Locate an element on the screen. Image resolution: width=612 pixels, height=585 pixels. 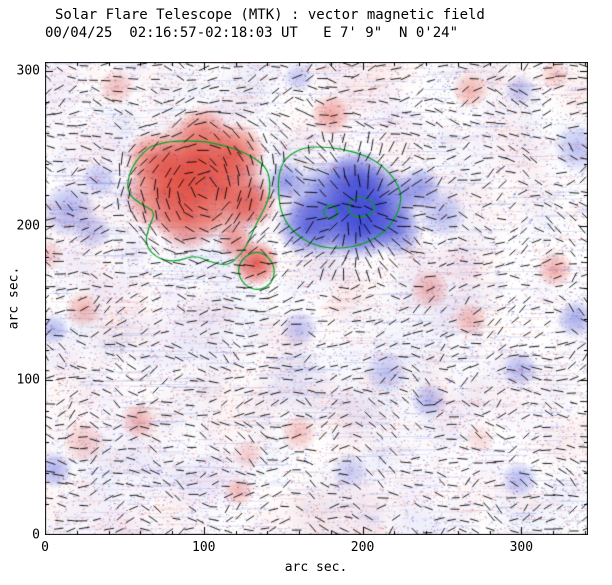
x-tick-label: 100 is located at coordinates (204, 547).